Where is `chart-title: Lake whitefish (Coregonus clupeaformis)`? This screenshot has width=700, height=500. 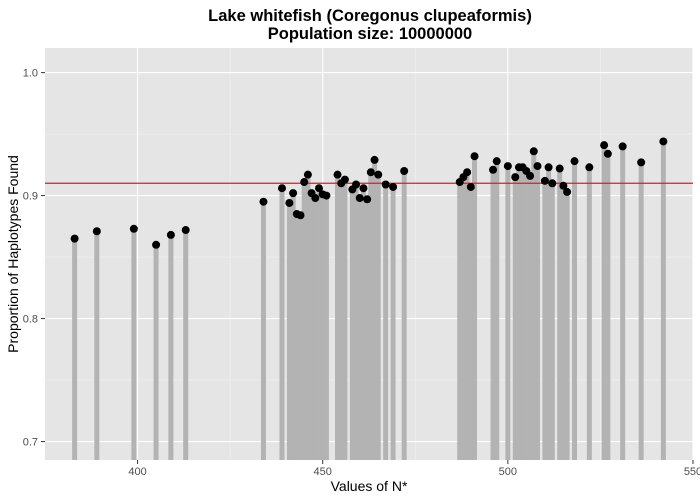 chart-title: Lake whitefish (Coregonus clupeaformis) is located at coordinates (370, 16).